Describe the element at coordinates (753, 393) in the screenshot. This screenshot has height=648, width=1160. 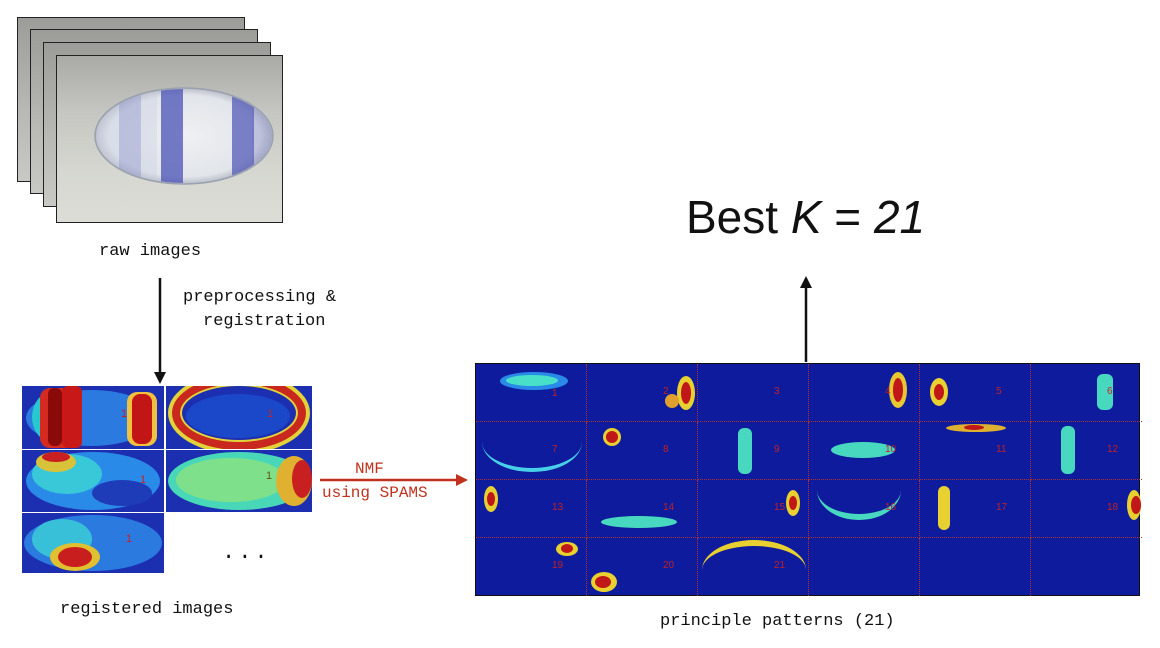
I see `pattern-cell: 3` at that location.